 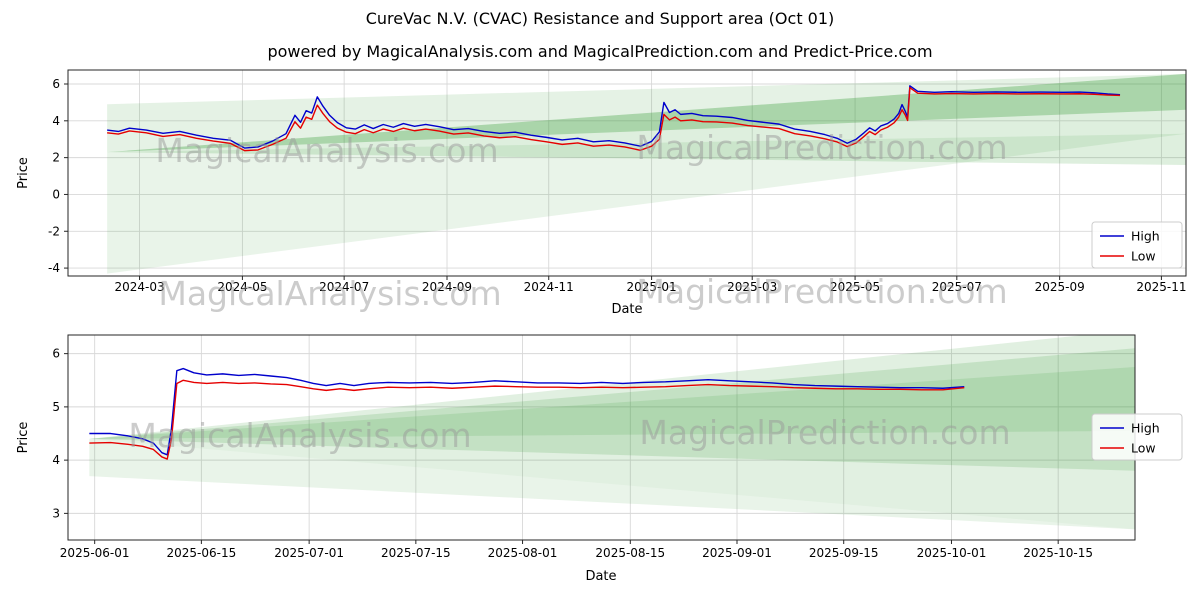 What do you see at coordinates (1058, 553) in the screenshot?
I see `x-tick-label: 2025-10-15` at bounding box center [1058, 553].